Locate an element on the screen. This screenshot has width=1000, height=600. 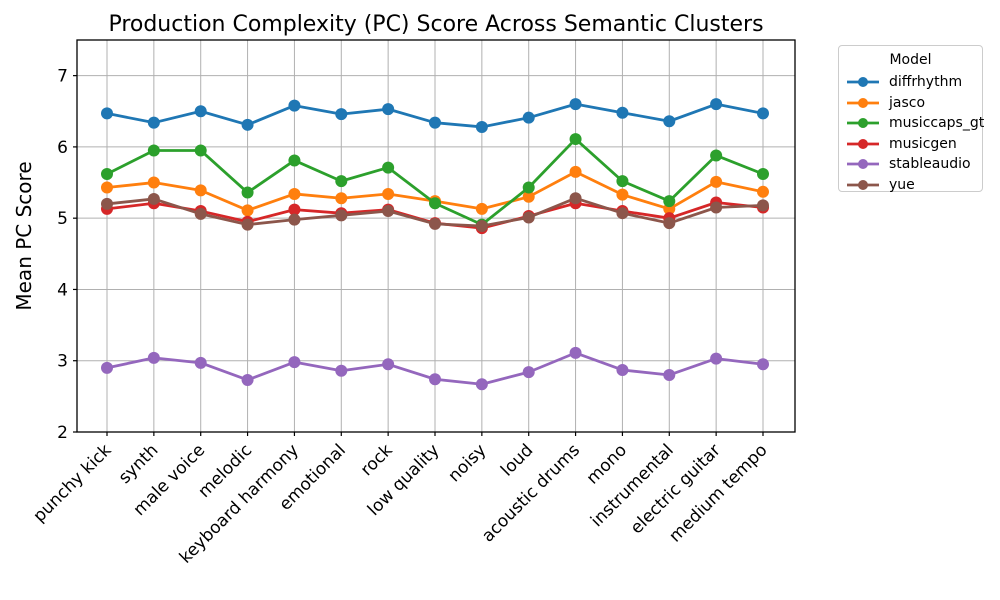
legend-item-diffrhythm: diffrhythm is located at coordinates (910, 82).